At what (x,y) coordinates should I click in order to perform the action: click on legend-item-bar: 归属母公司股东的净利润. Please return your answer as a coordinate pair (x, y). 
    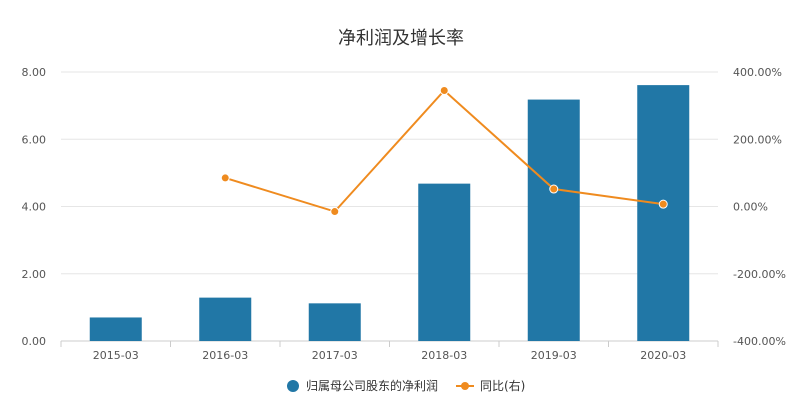
    Looking at the image, I should click on (362, 385).